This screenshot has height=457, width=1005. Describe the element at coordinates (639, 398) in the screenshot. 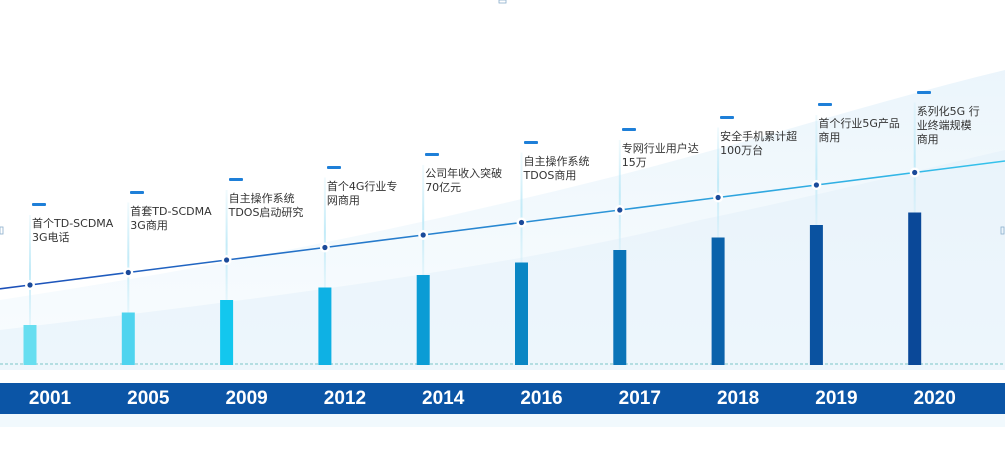

I see `year-label-2017: 2017` at that location.